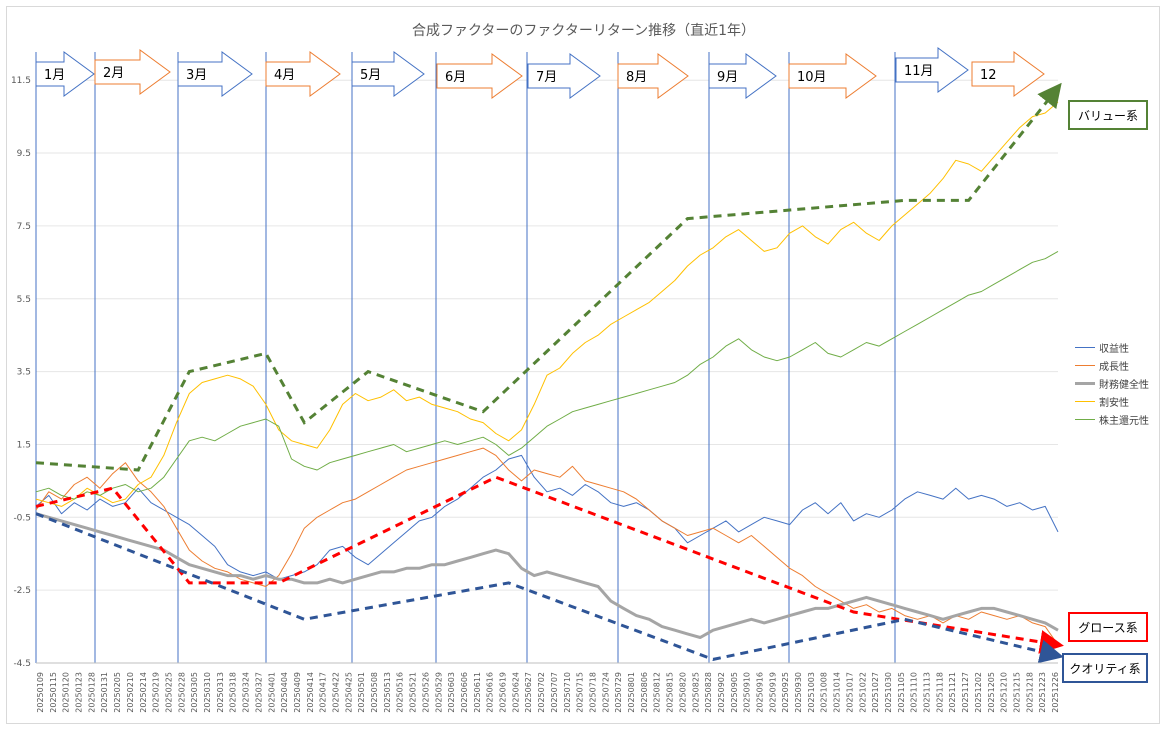  Describe the element at coordinates (21, 81) in the screenshot. I see `y-tick-label: 11.5` at that location.